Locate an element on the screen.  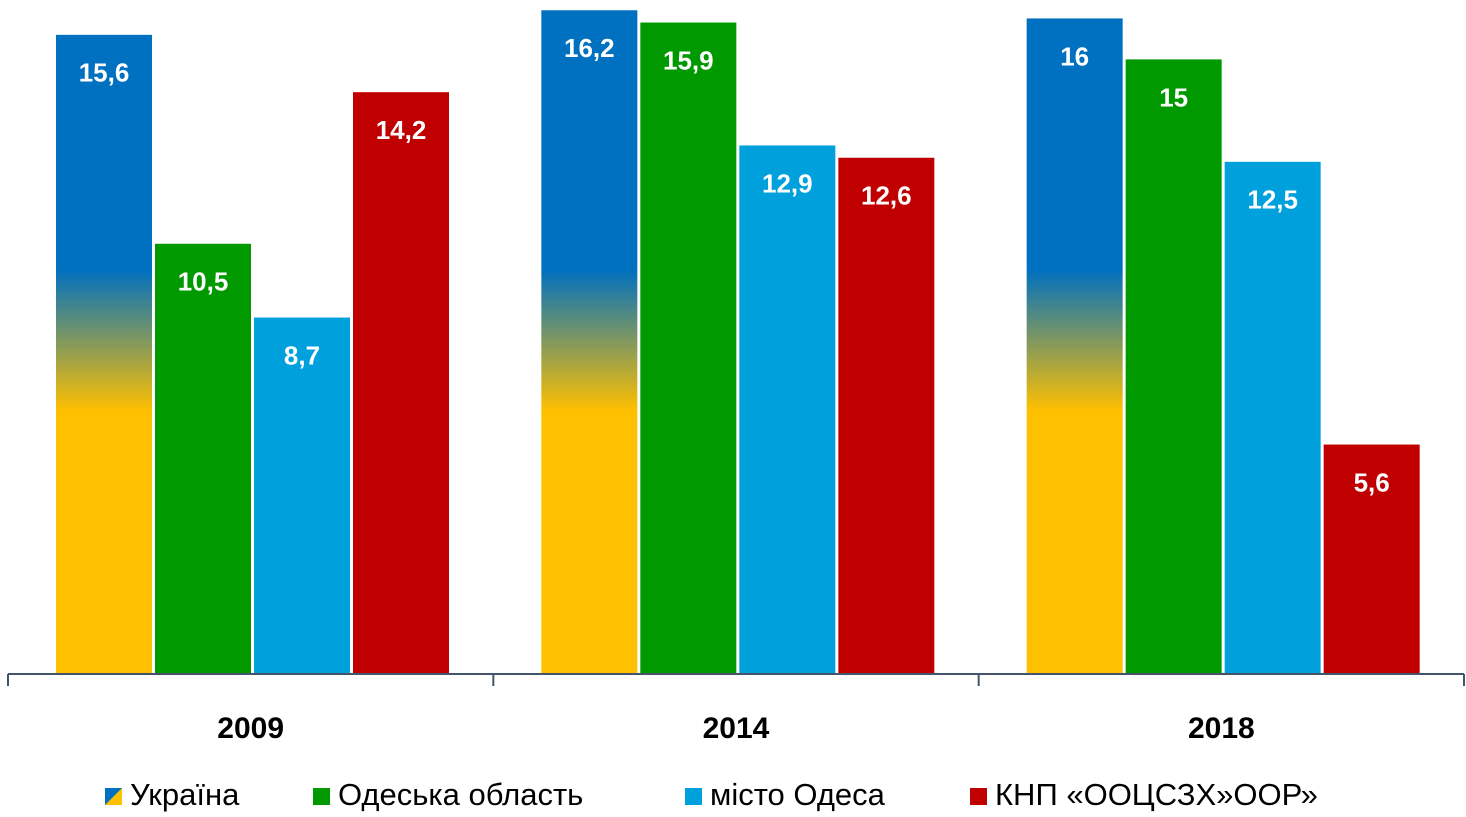
value-label: 15 is located at coordinates (1173, 97).